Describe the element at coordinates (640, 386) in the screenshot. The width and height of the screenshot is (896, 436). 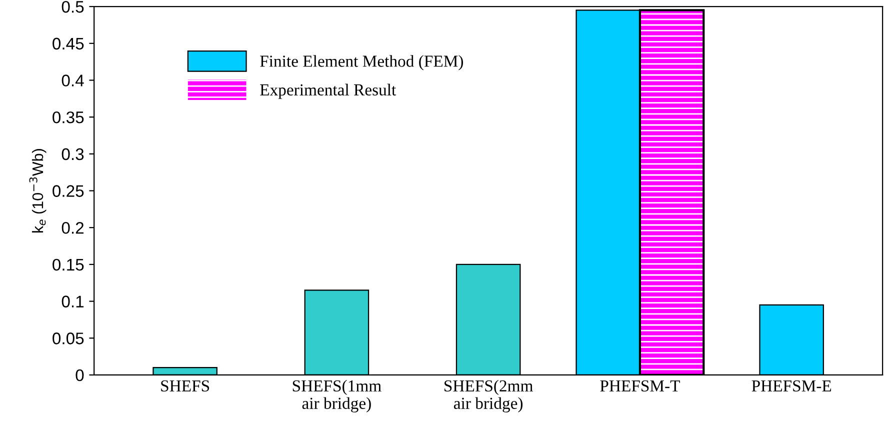
I see `x-tick-label: PHEFSM-T` at that location.